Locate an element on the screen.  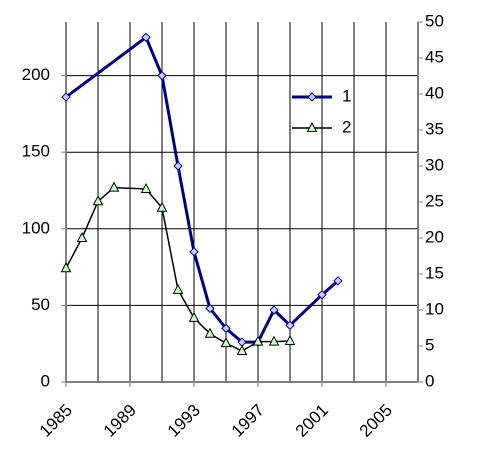
y2-tick-label: 0 is located at coordinates (429, 380).